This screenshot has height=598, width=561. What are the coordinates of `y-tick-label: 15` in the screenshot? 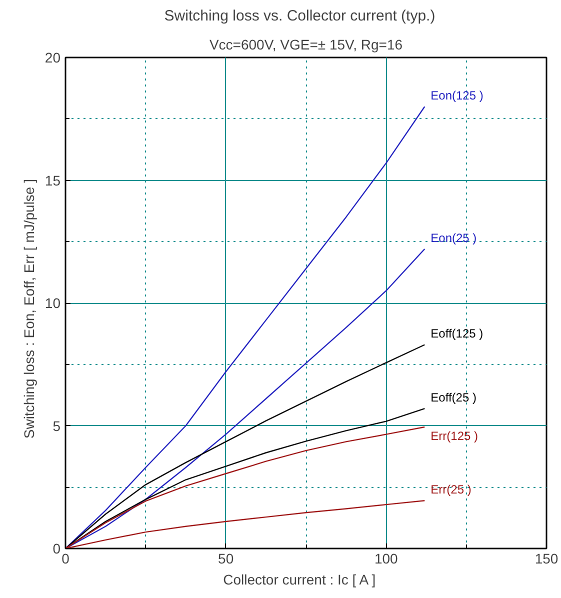 It's located at (52, 180).